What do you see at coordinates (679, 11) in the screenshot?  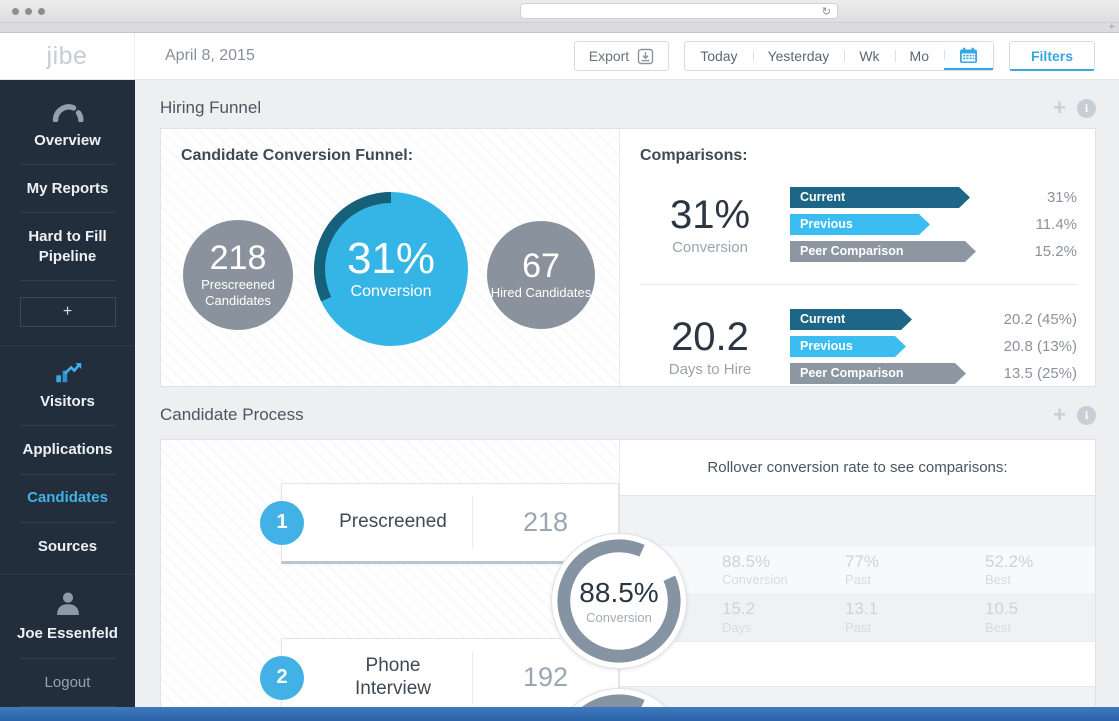 I see `url-bar: ↻` at bounding box center [679, 11].